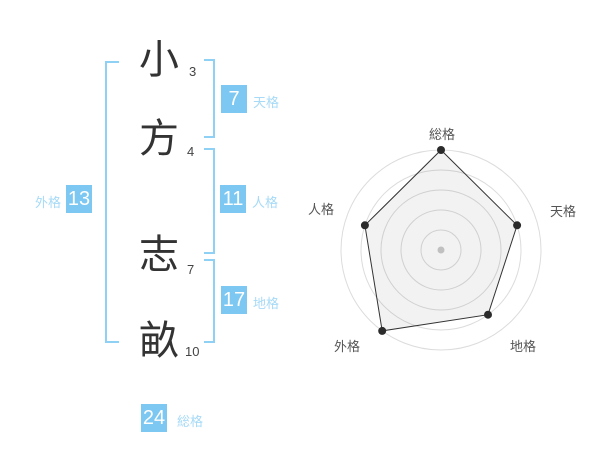  Describe the element at coordinates (442, 134) in the screenshot. I see `radar-axis-label: 総格` at that location.